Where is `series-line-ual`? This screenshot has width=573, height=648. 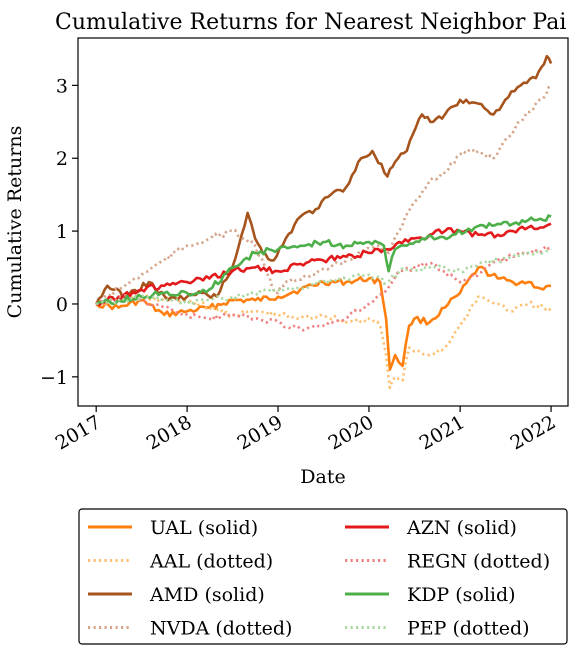
series-line-ual is located at coordinates (323, 318).